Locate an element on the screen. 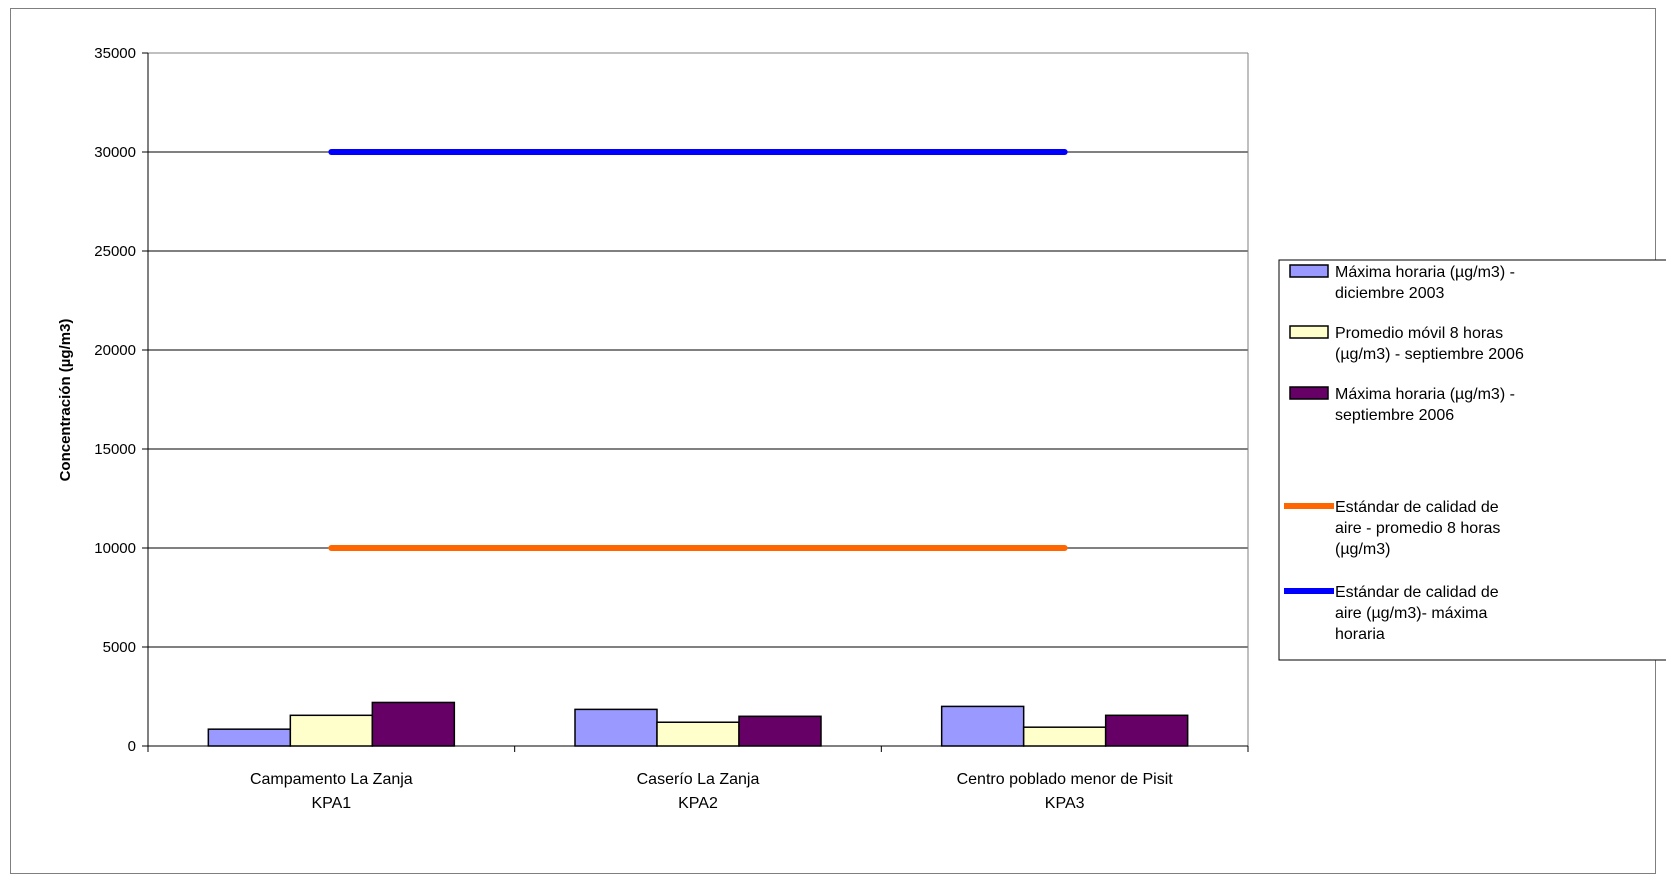 This screenshot has width=1666, height=885. x-category-label: KPA2 is located at coordinates (698, 803).